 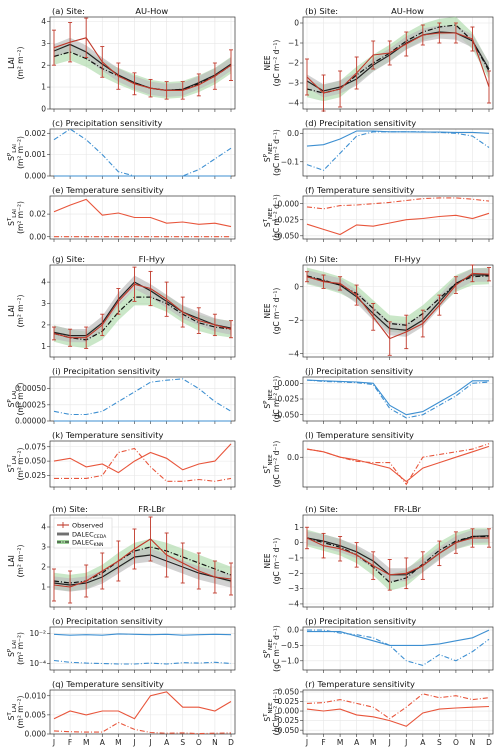 What do you see at coordinates (293, 558) in the screenshot?
I see `y-tick-label: −1` at bounding box center [293, 558].